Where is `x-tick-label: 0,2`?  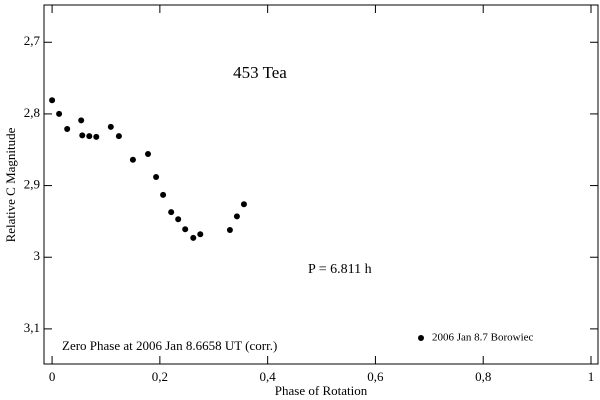 x-tick-label: 0,2 is located at coordinates (160, 376).